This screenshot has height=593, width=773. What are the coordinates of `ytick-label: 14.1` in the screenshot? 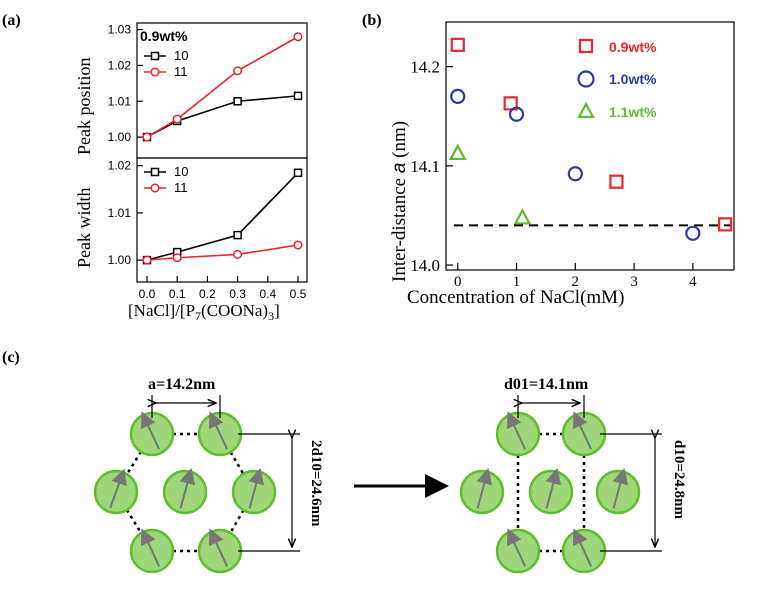 It's located at (425, 166).